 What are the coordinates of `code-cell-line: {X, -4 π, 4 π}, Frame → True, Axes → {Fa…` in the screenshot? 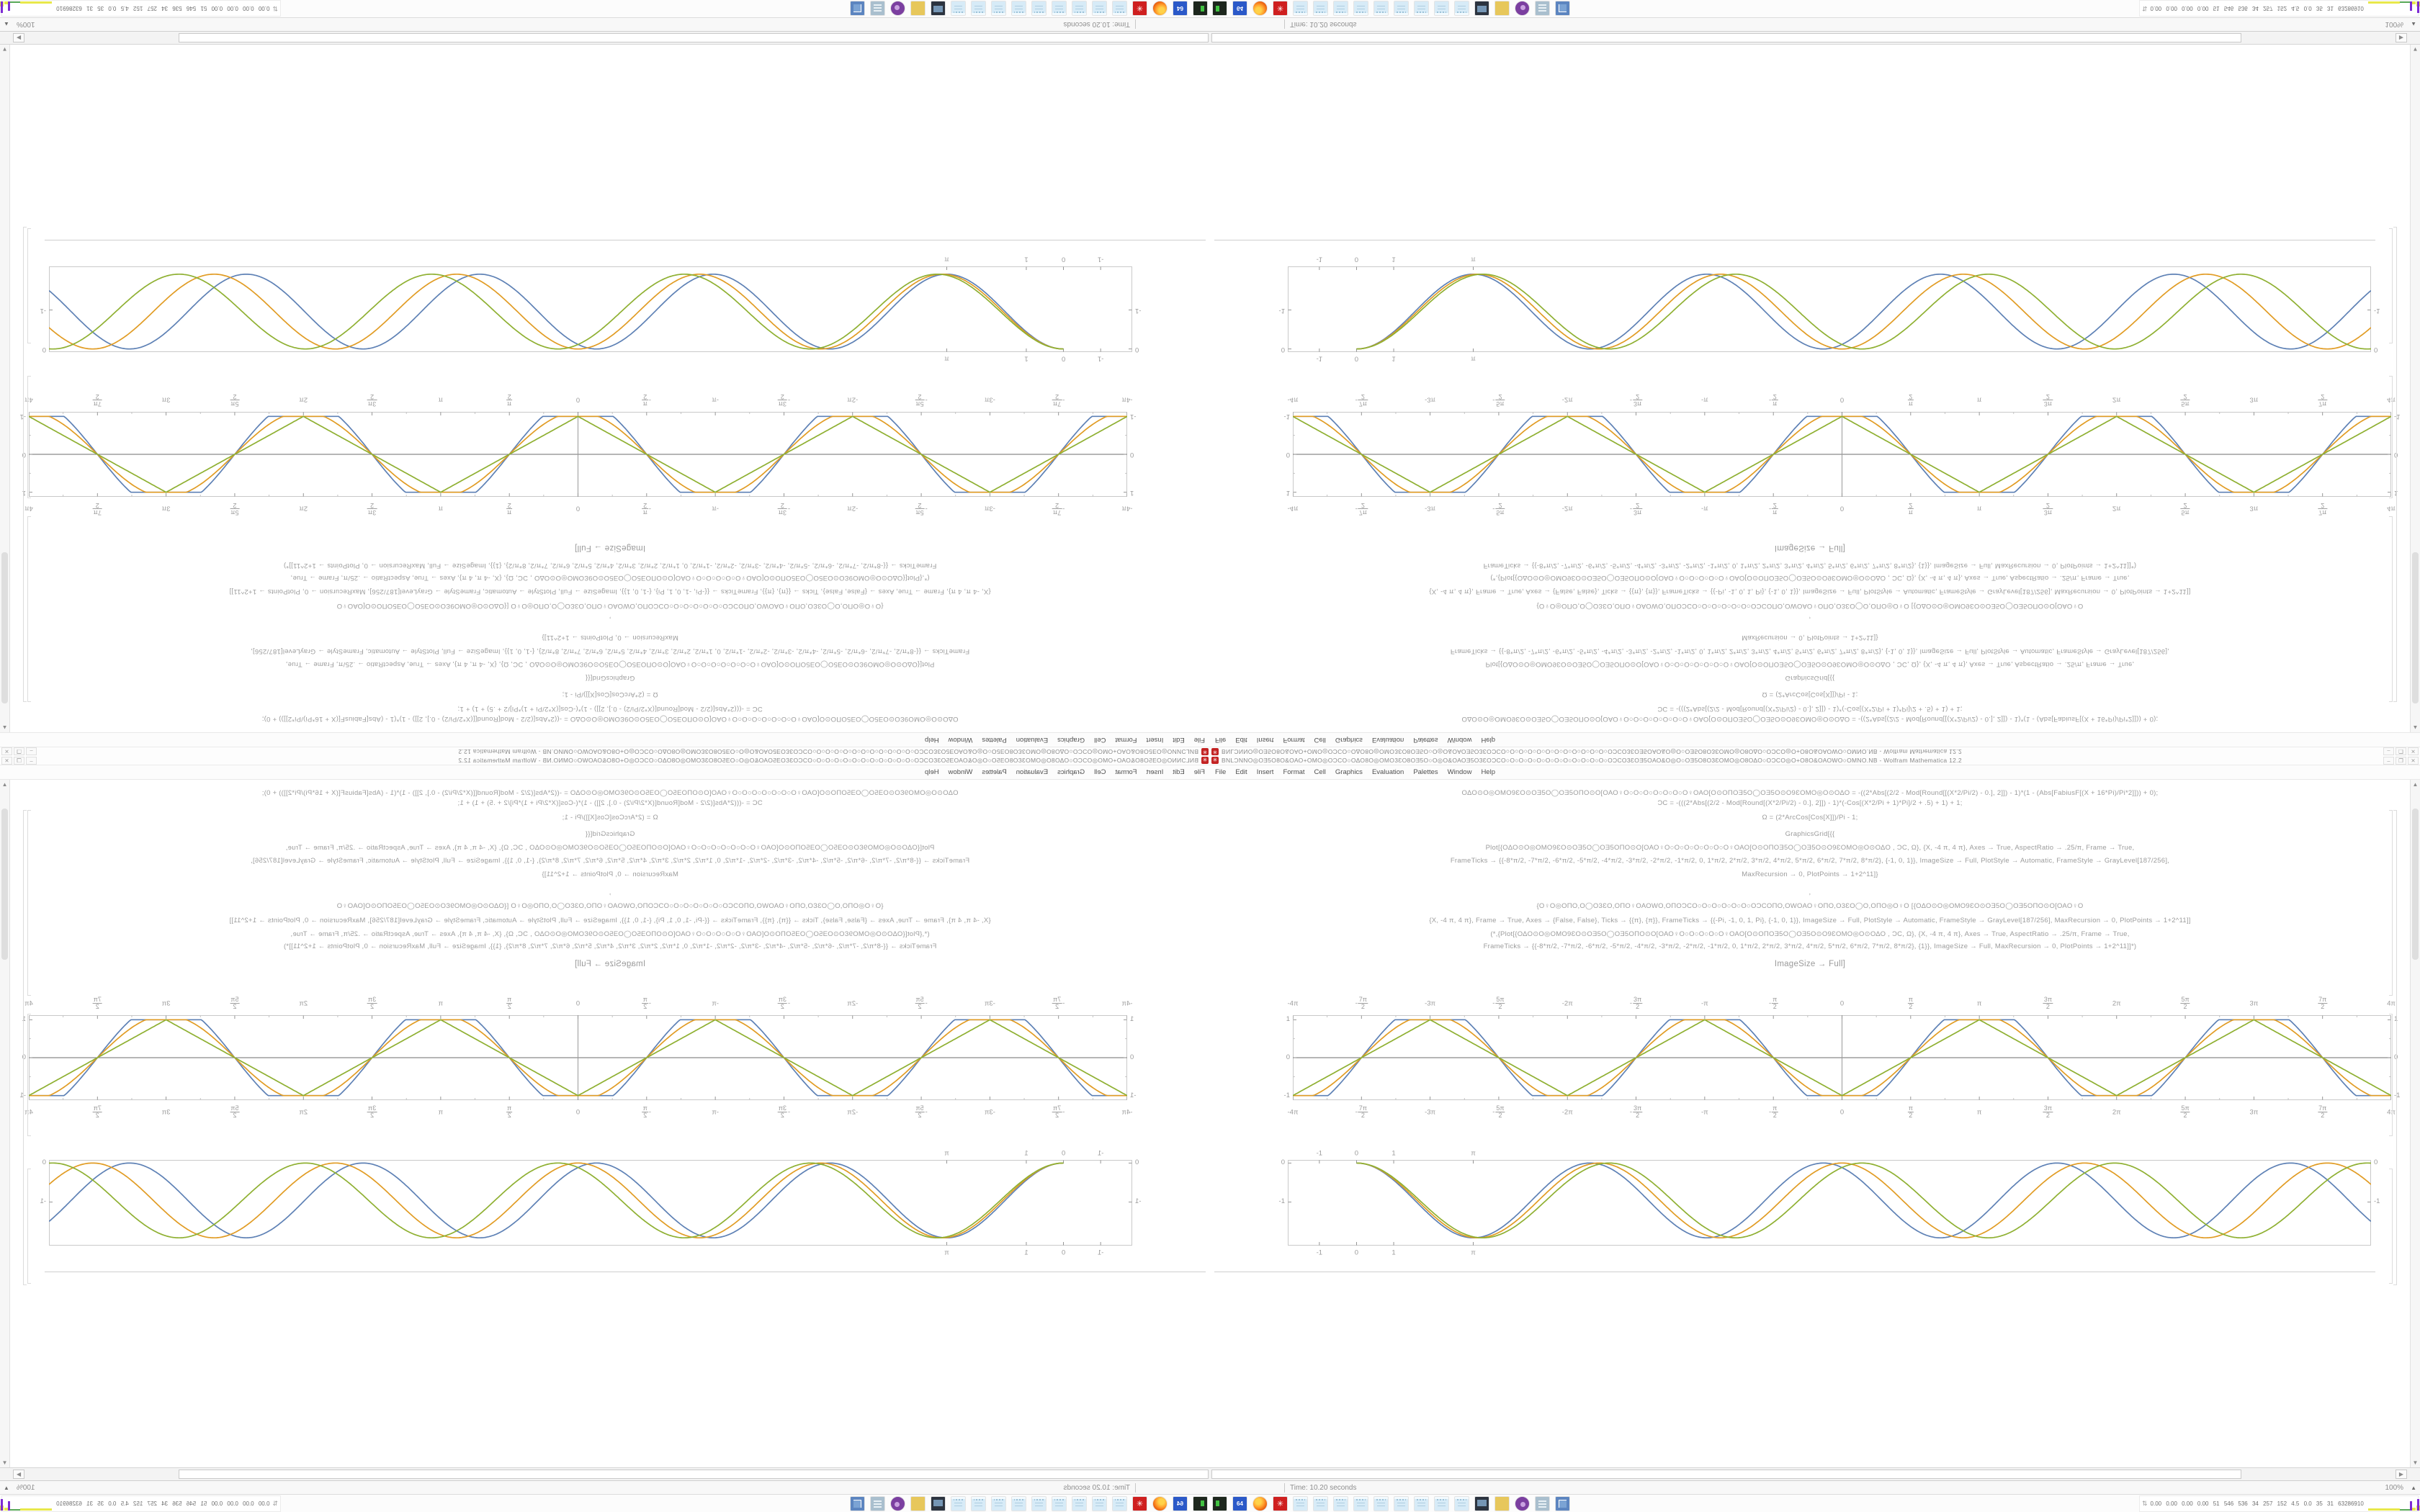 It's located at (610, 591).